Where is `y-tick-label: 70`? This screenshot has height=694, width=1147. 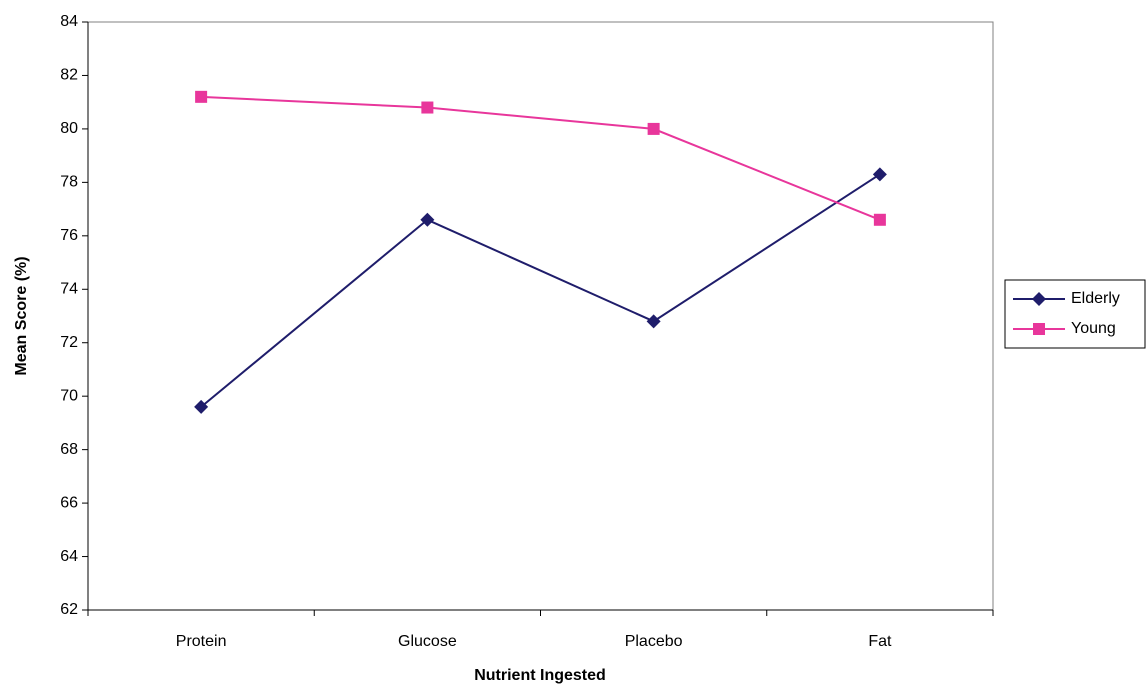
y-tick-label: 70 is located at coordinates (69, 395).